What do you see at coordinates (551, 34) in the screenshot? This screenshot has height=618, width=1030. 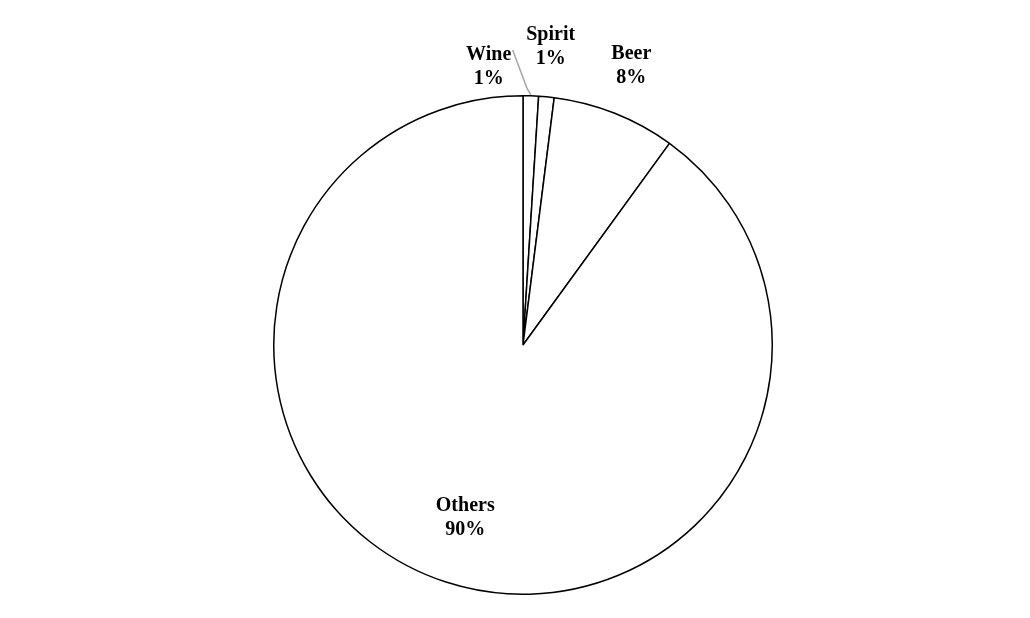 I see `slice-label: Spirit` at bounding box center [551, 34].